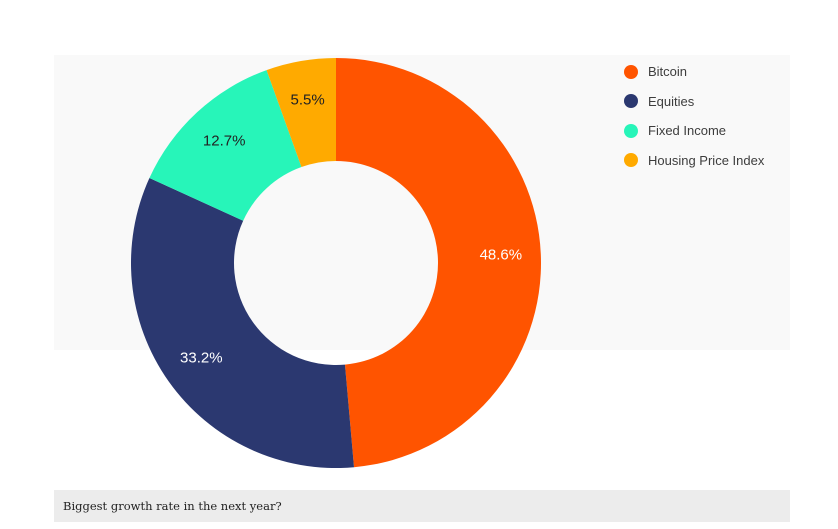  I want to click on legend-label: Equities, so click(671, 101).